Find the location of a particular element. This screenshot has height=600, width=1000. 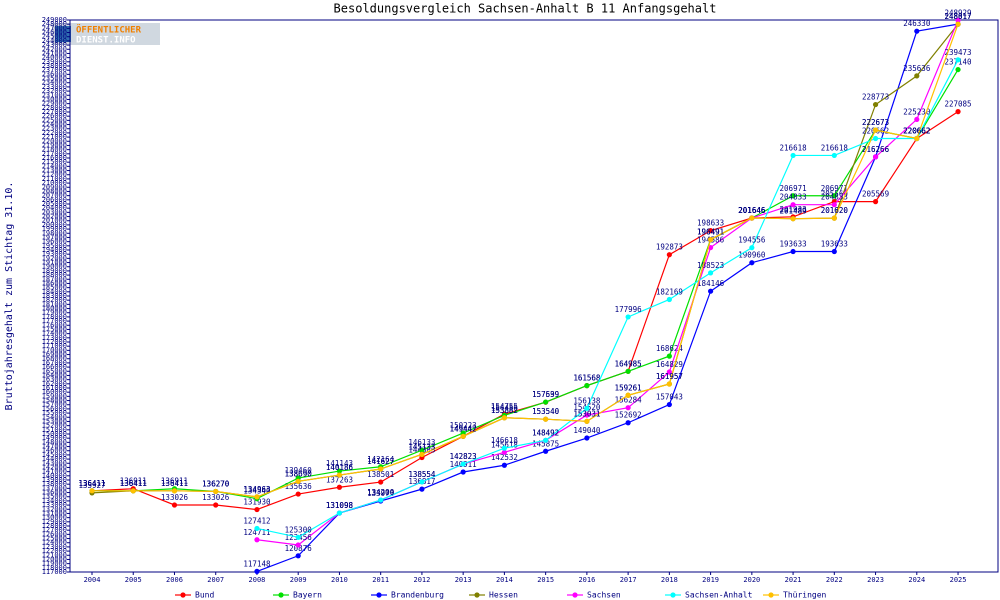

y-tick-label: 213000 is located at coordinates (54, 171).